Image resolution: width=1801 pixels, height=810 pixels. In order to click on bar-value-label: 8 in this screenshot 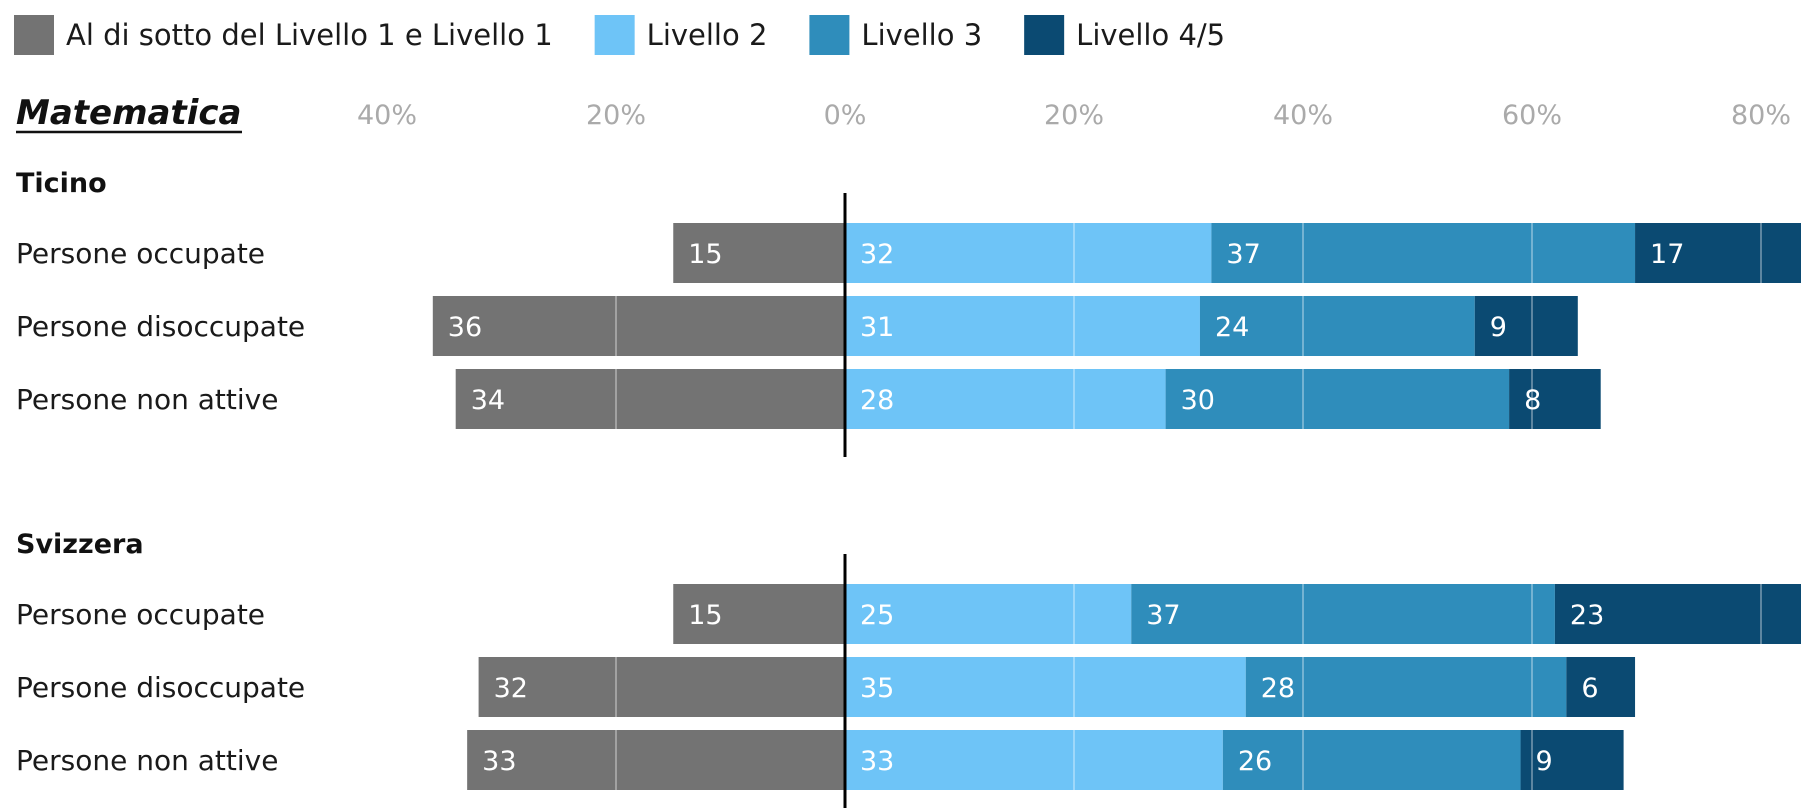, I will do `click(1532, 400)`.